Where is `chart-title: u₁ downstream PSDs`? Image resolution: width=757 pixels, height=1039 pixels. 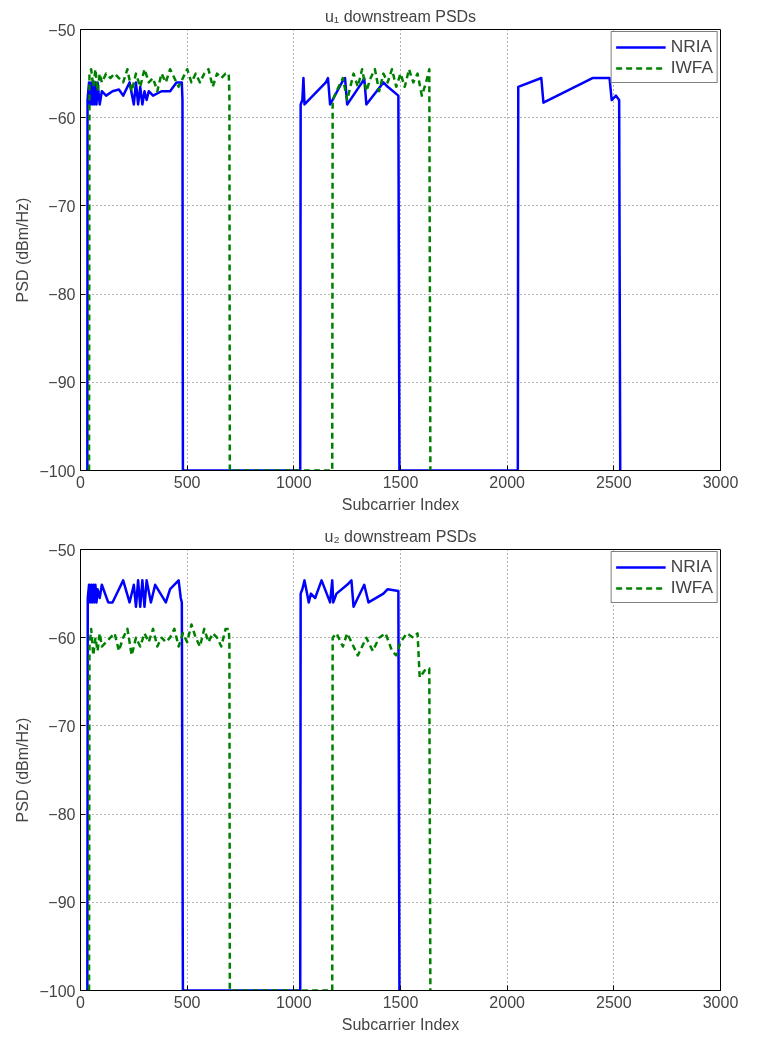
chart-title: u₁ downstream PSDs is located at coordinates (400, 16).